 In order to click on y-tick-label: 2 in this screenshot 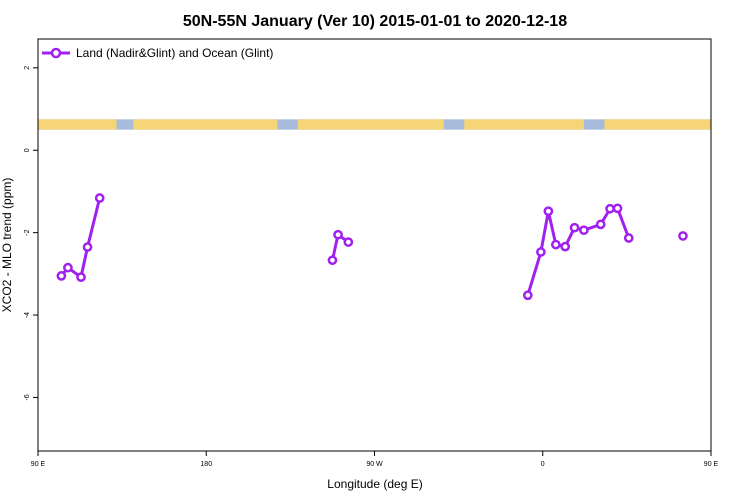, I will do `click(27, 68)`.